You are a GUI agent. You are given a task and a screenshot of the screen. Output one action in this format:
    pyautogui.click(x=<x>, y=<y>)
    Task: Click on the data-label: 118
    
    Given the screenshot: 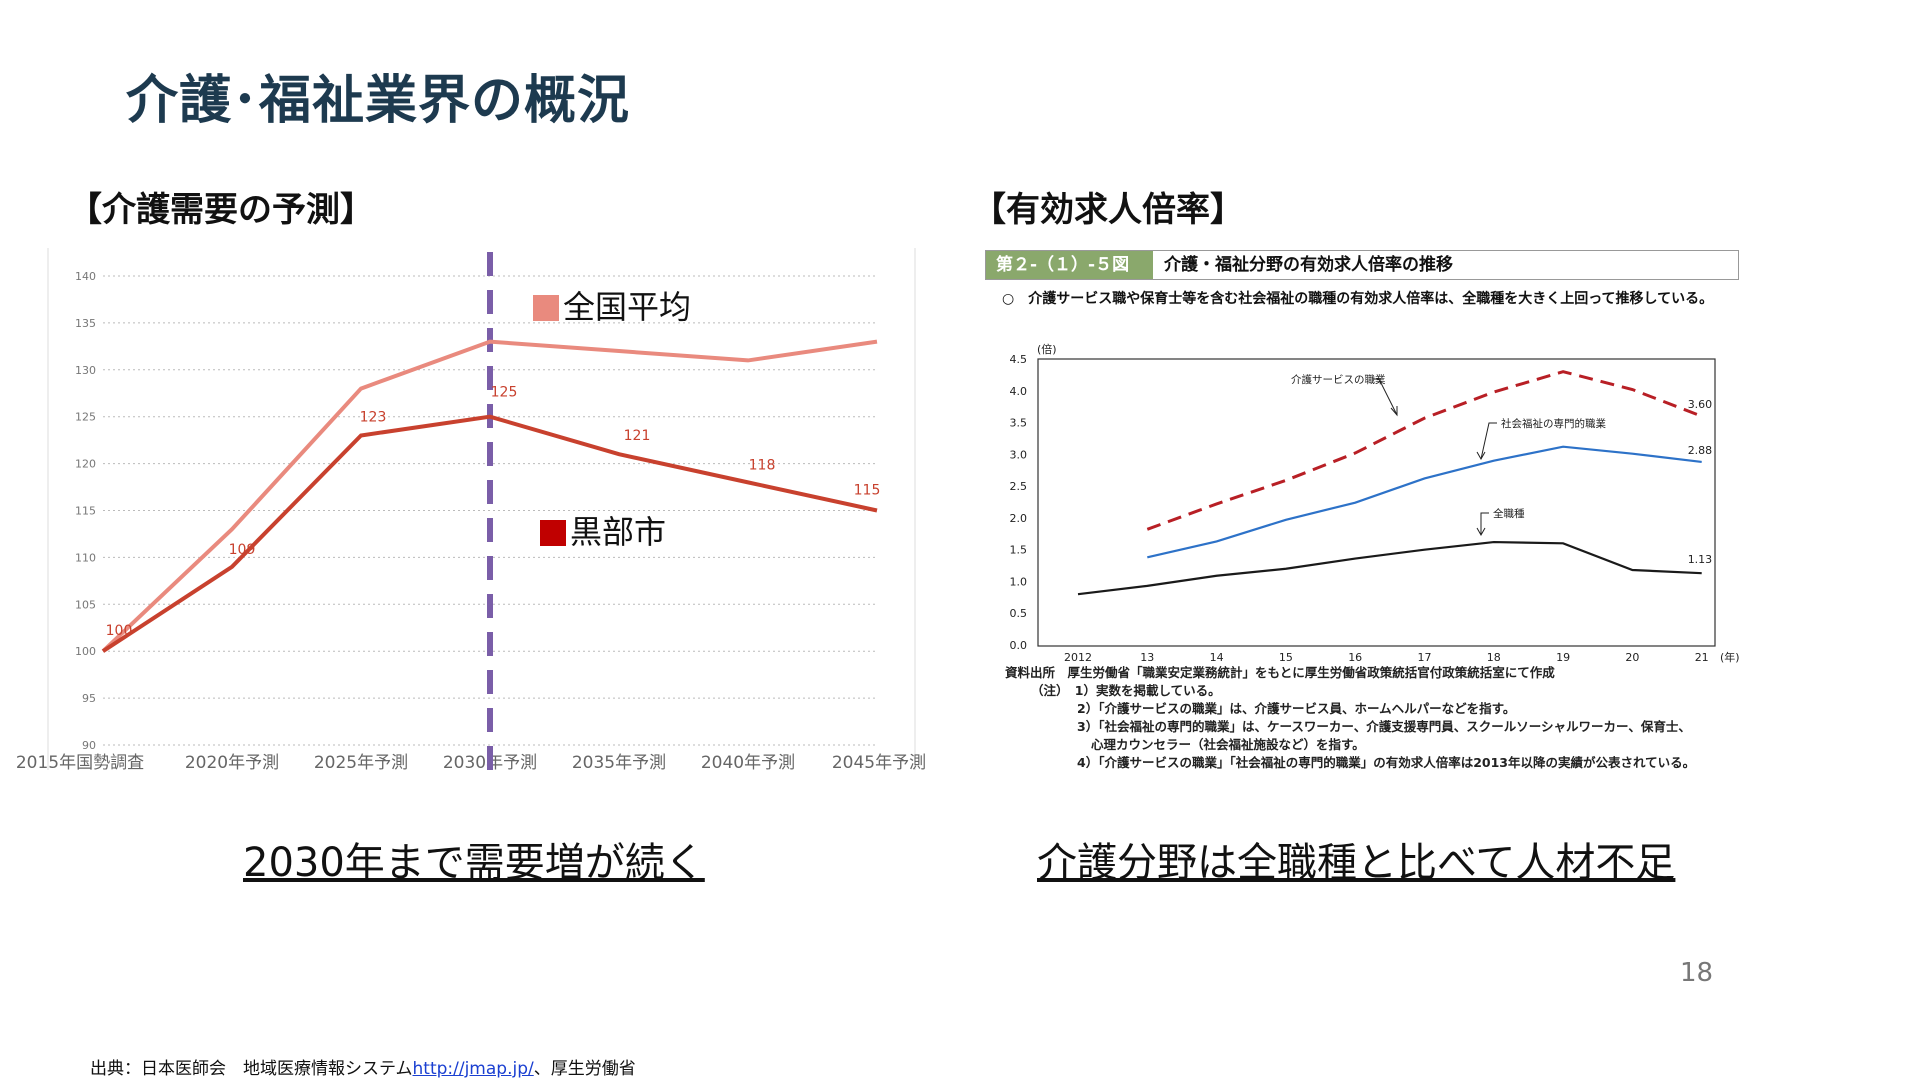 What is the action you would take?
    pyautogui.click(x=762, y=465)
    